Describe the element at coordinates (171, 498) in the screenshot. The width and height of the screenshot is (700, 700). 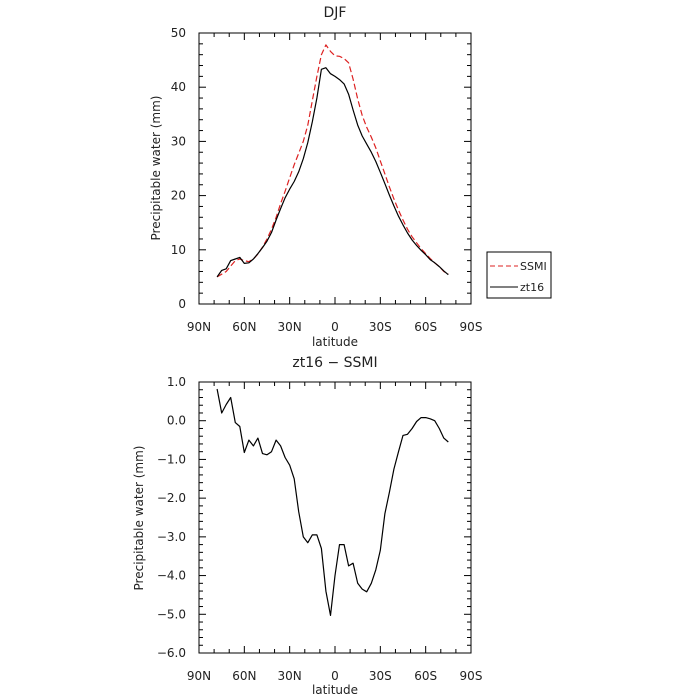
I see `bottom-y-tick-label: −2.0` at that location.